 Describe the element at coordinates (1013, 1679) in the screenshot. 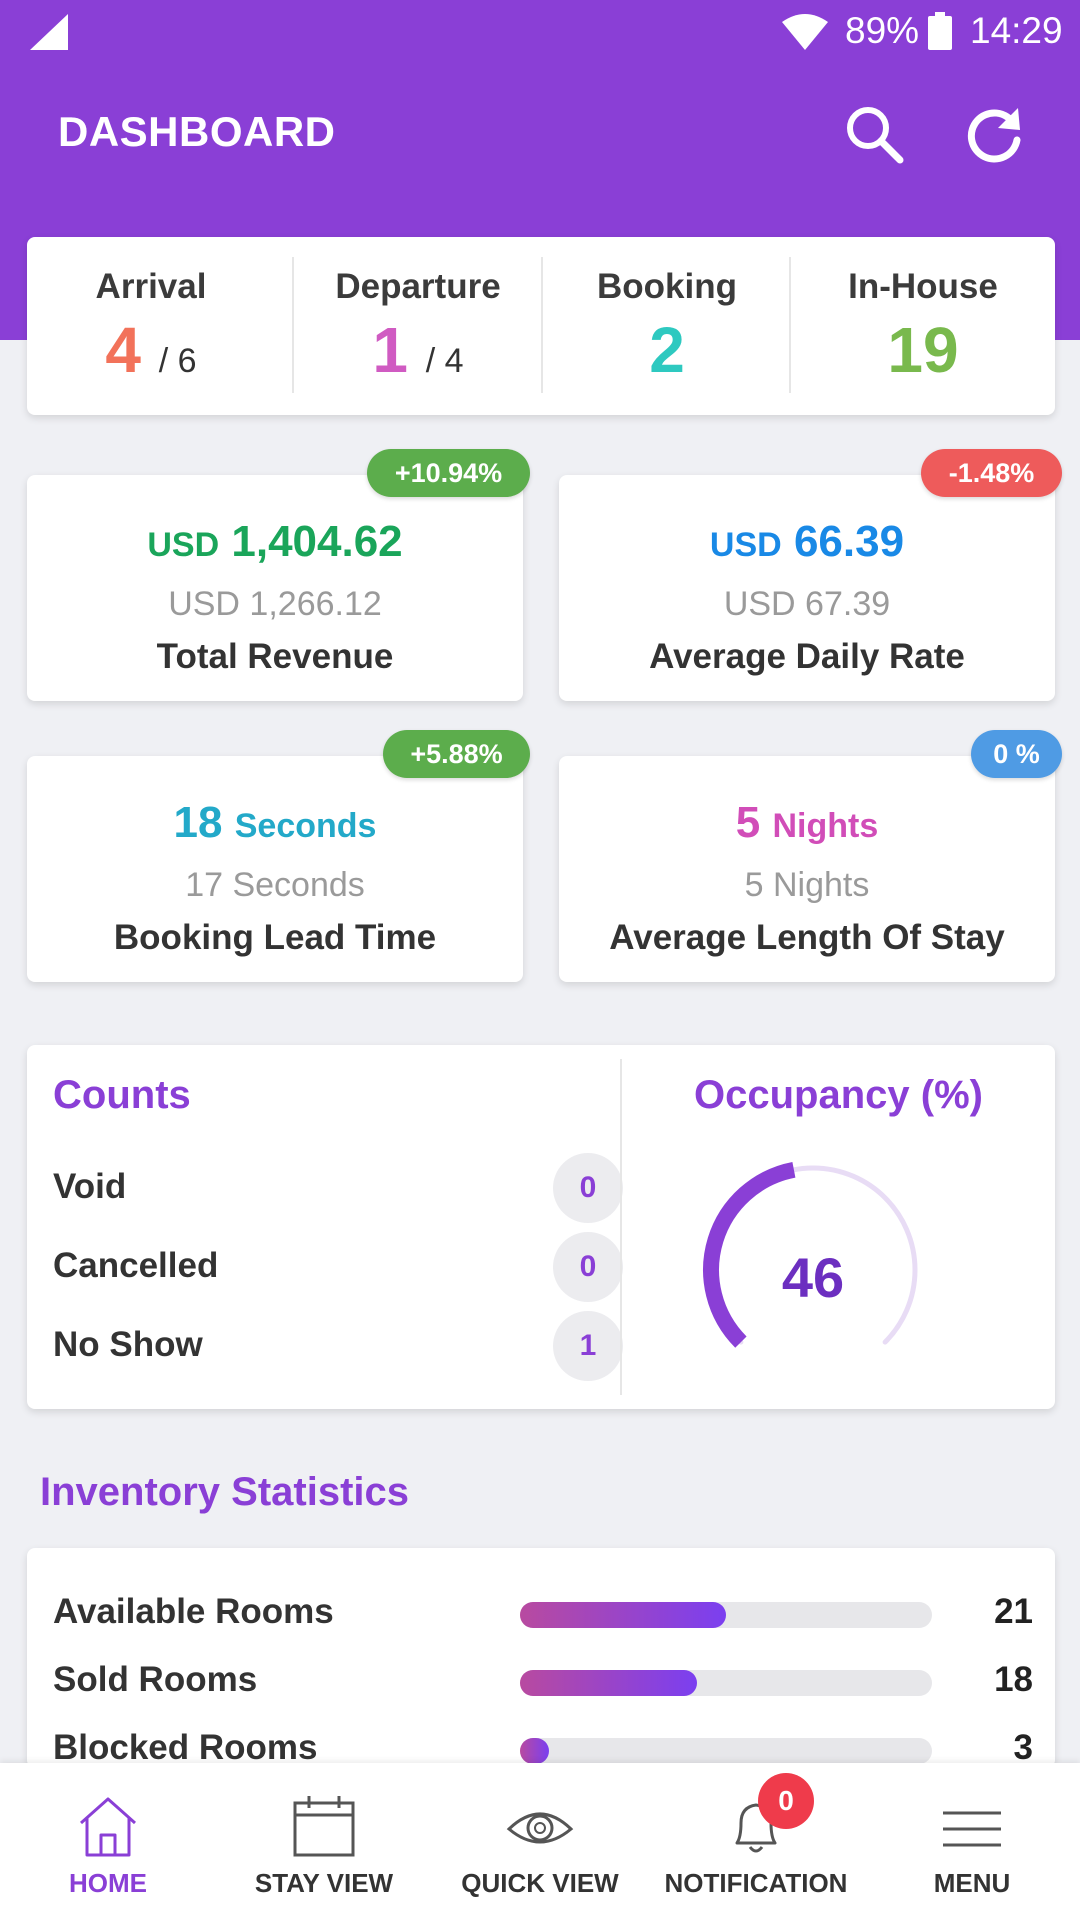

I see `inventory-value: 18` at that location.